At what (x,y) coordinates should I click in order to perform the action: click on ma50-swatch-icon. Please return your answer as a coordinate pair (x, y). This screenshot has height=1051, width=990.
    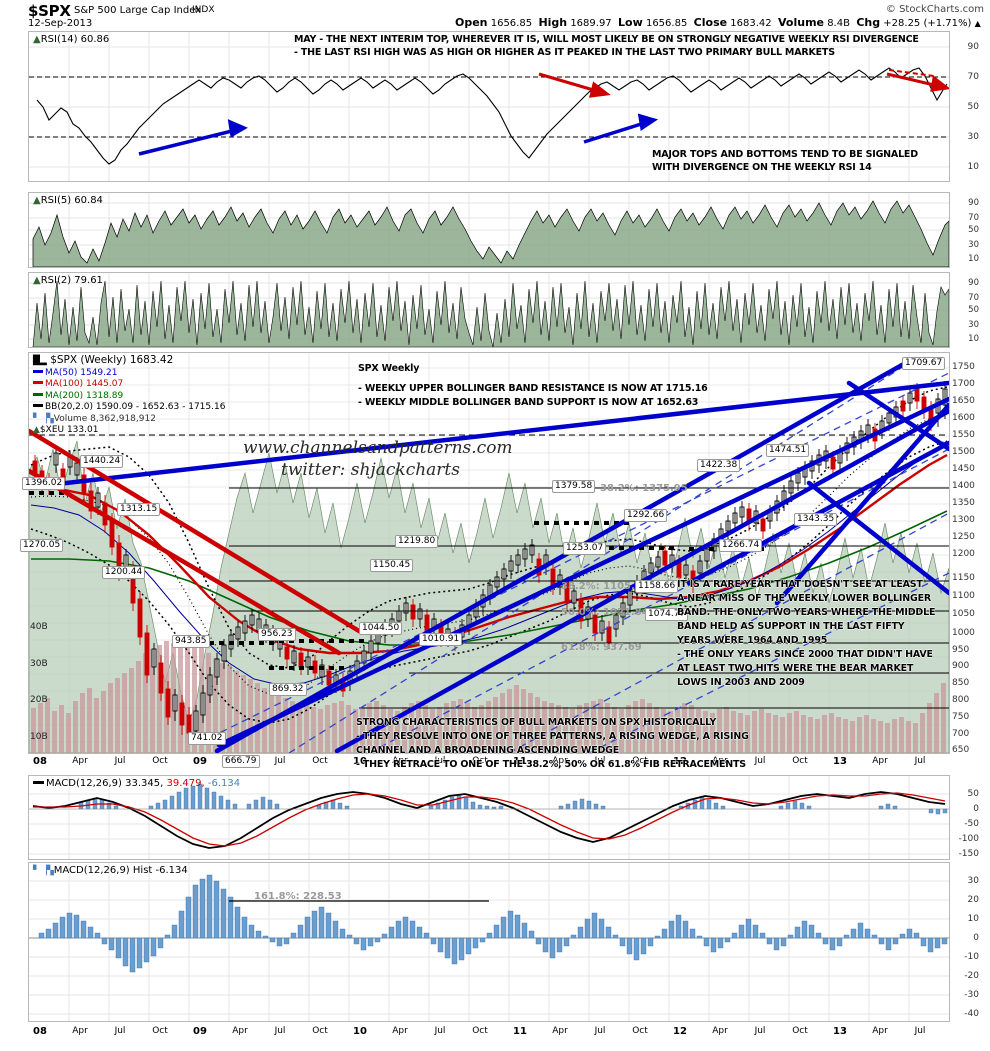
    Looking at the image, I should click on (38, 371).